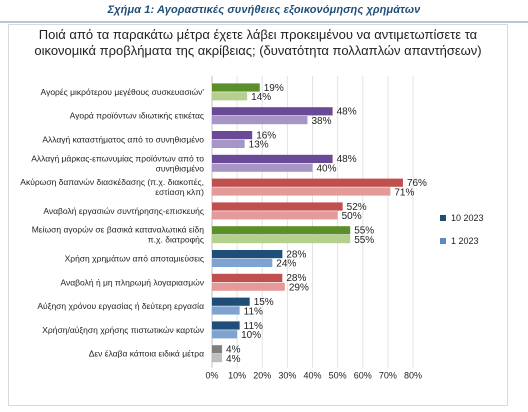 The image size is (528, 412). Describe the element at coordinates (417, 183) in the screenshot. I see `value-label-10-2023: 76%` at that location.